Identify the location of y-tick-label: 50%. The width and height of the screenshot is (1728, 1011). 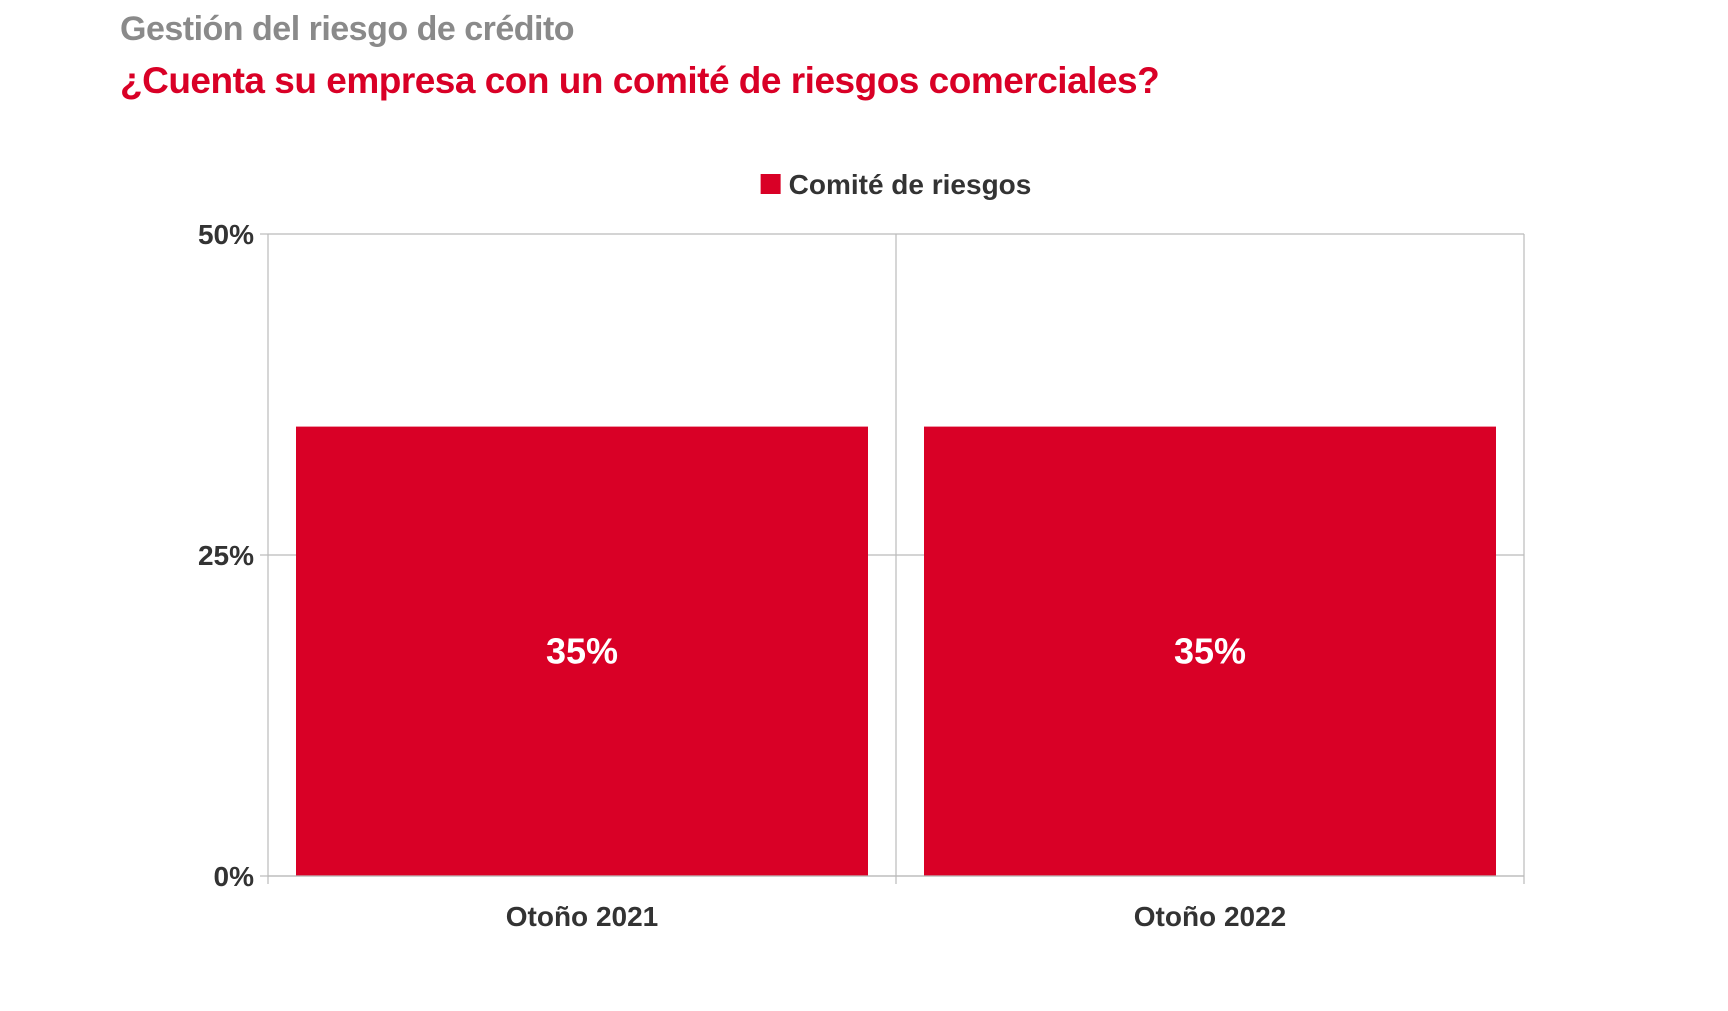
(226, 234).